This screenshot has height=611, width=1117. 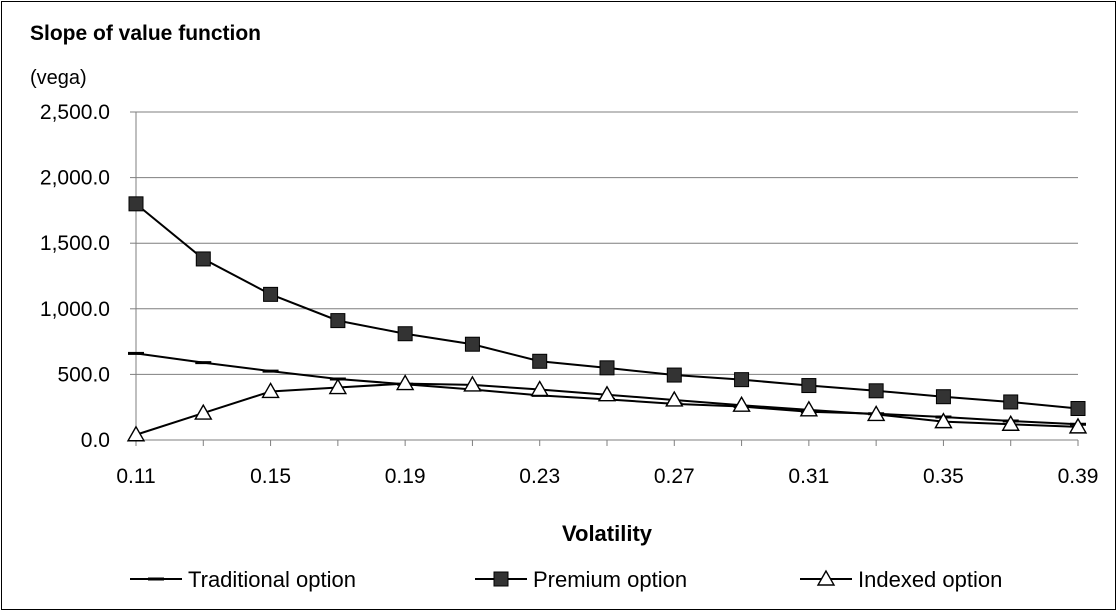 I want to click on chart-title: Slope of value function, so click(x=145, y=33).